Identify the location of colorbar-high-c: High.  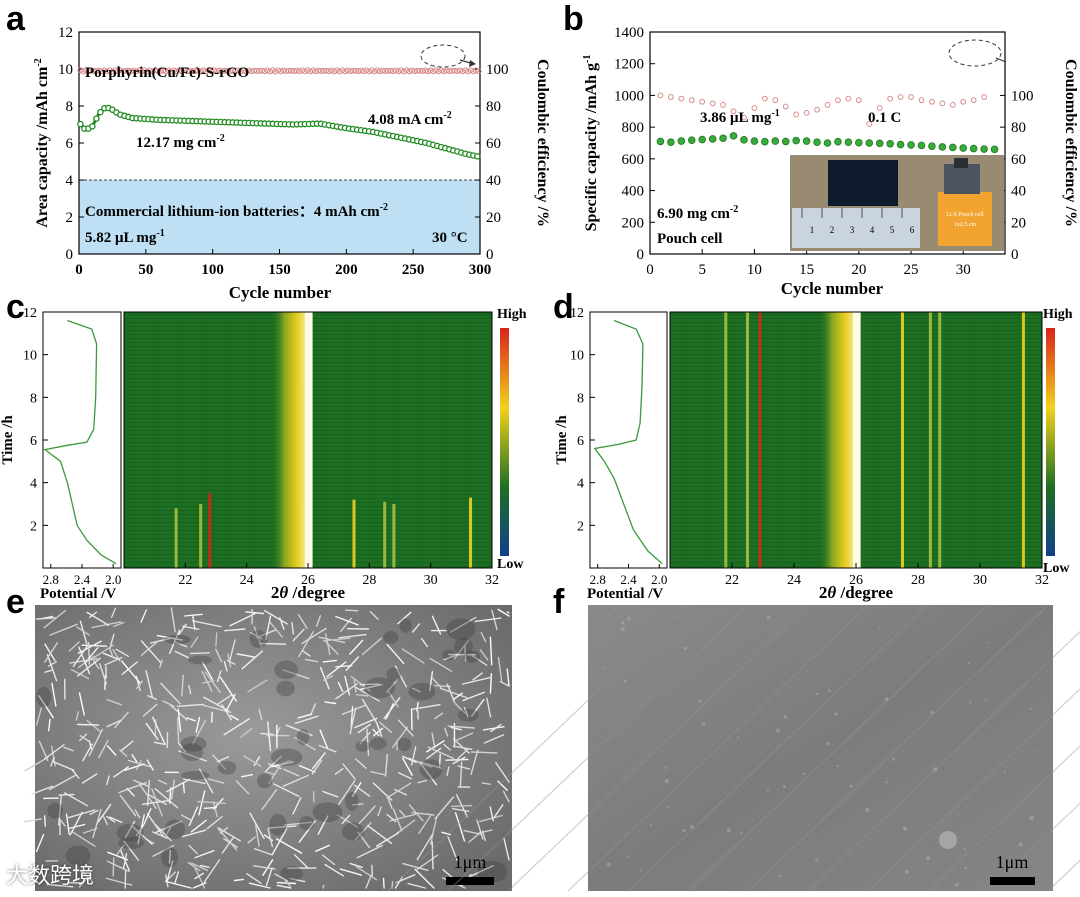
(512, 314).